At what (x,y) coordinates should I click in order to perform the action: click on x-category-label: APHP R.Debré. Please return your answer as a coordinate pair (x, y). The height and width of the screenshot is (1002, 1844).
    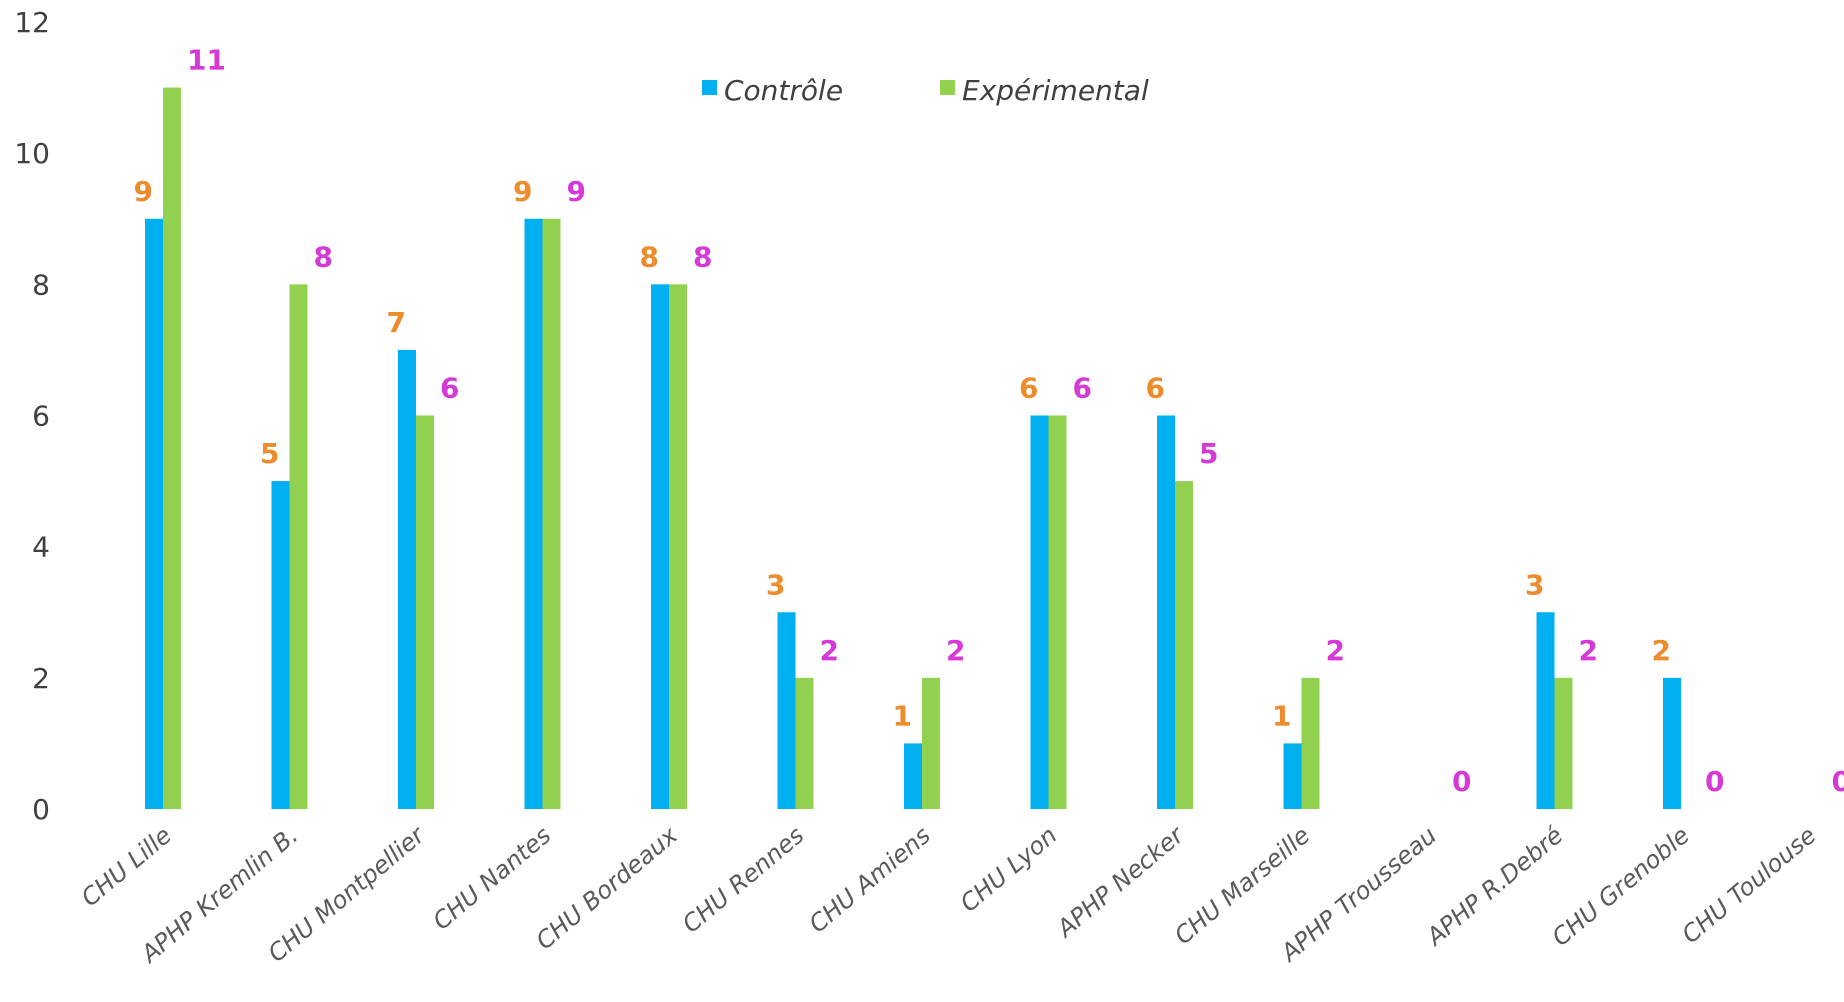
    Looking at the image, I should click on (1494, 886).